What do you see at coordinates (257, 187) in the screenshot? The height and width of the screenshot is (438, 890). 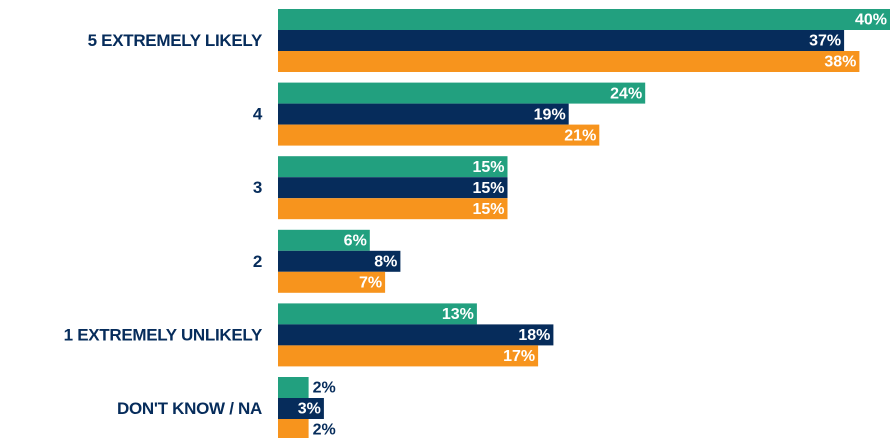 I see `category-label: 3` at bounding box center [257, 187].